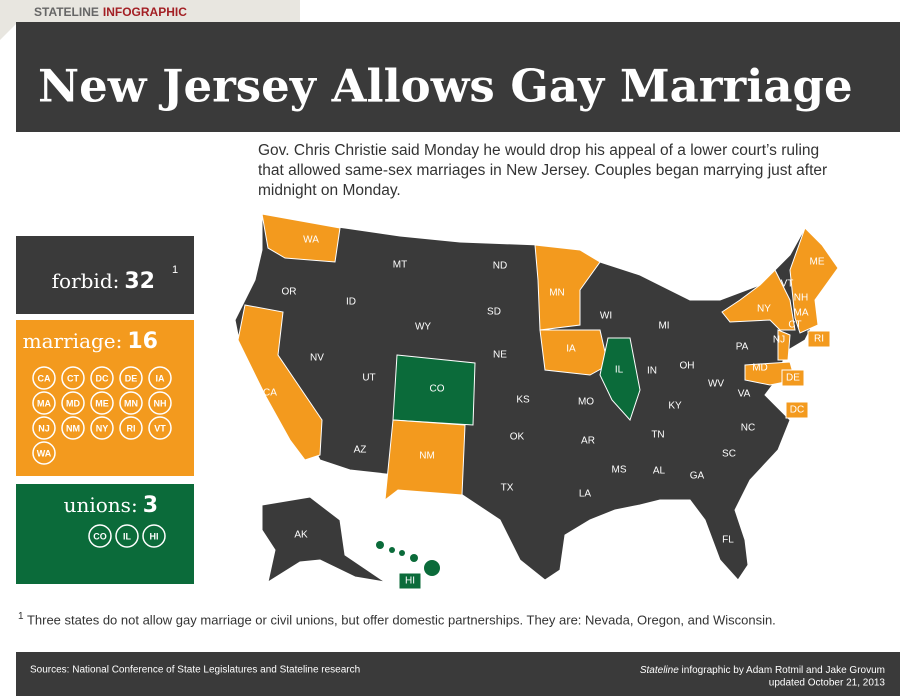 This screenshot has height=696, width=900. Describe the element at coordinates (619, 470) in the screenshot. I see `state-label: MS` at that location.